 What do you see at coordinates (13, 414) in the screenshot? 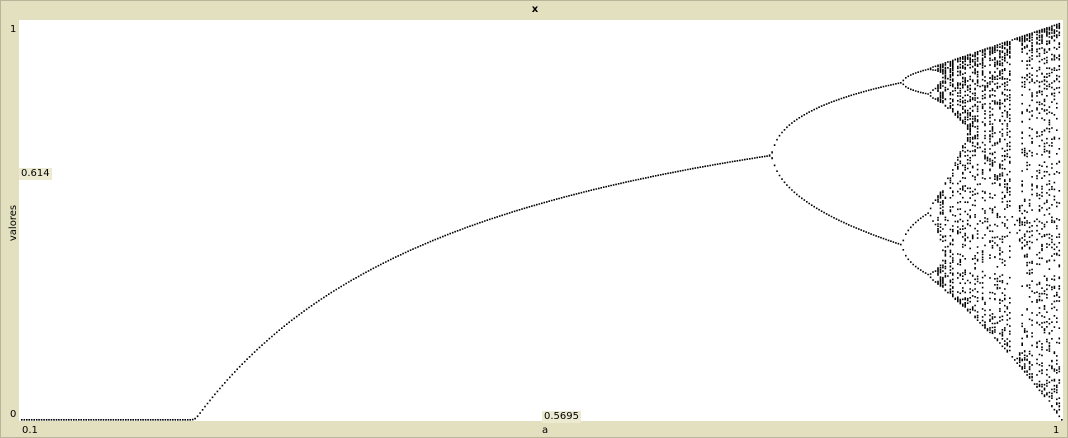
I see `y-tick-label-bottom: 0` at bounding box center [13, 414].